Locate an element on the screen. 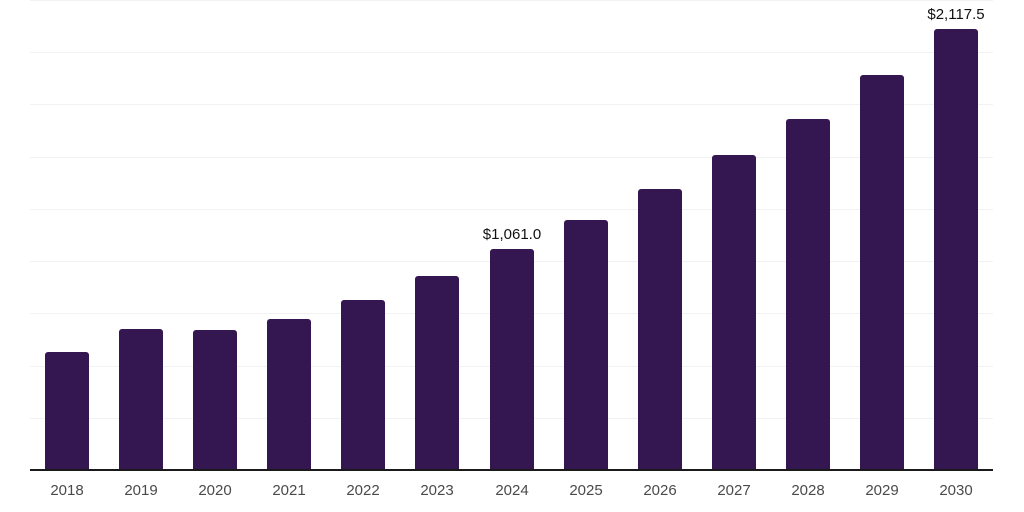 The image size is (1024, 512). x-tick-2030: 2030 is located at coordinates (956, 490).